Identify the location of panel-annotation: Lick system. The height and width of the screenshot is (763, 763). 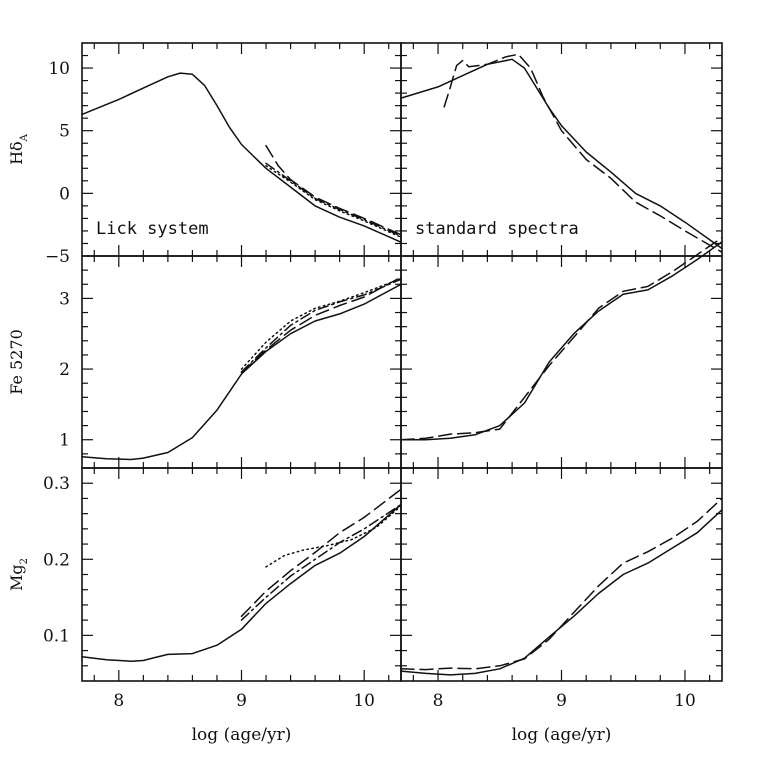
(152, 229).